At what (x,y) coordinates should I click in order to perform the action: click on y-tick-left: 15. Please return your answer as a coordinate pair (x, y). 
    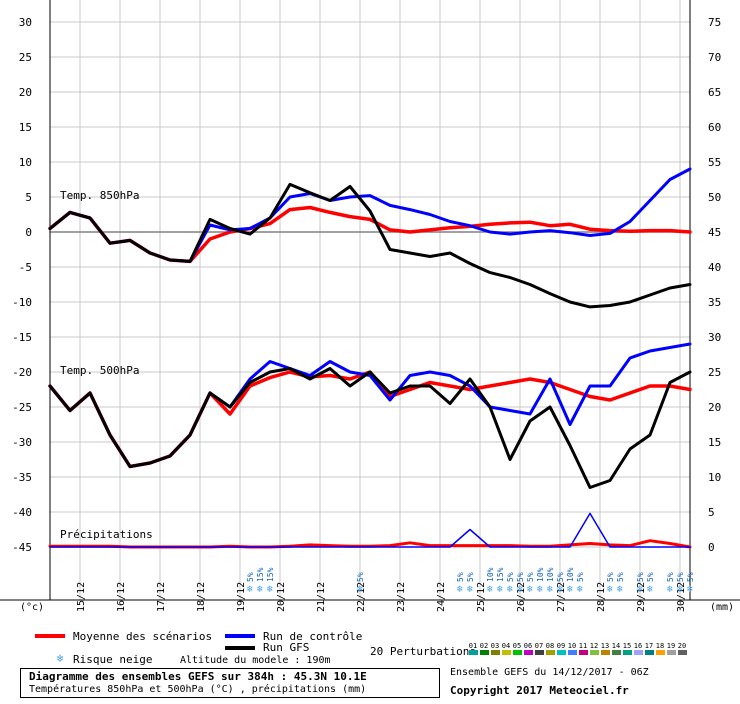
    Looking at the image, I should click on (25, 127).